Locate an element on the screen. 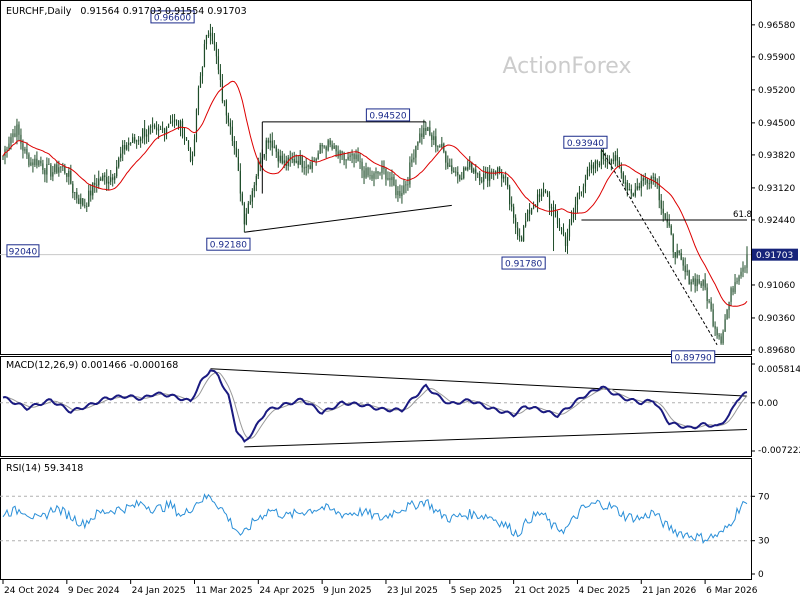 The width and height of the screenshot is (800, 600). time-tick-label: 24 Jan 2025 is located at coordinates (159, 591).